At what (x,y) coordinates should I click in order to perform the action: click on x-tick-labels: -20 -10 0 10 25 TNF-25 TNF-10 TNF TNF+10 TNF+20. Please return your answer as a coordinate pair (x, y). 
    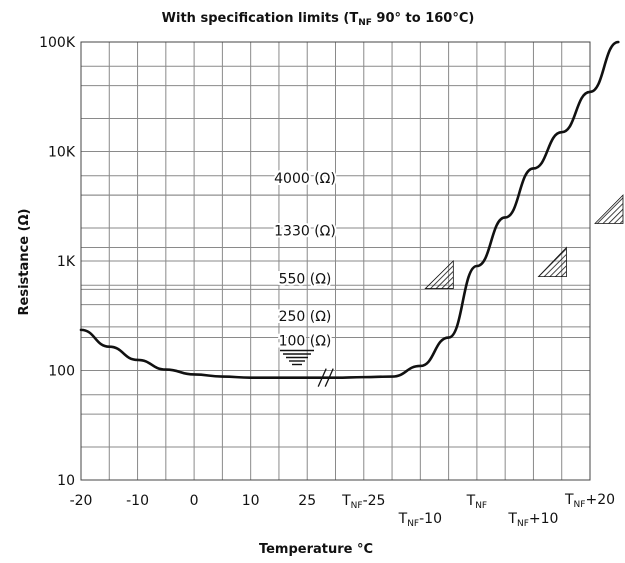
    Looking at the image, I should click on (342, 510).